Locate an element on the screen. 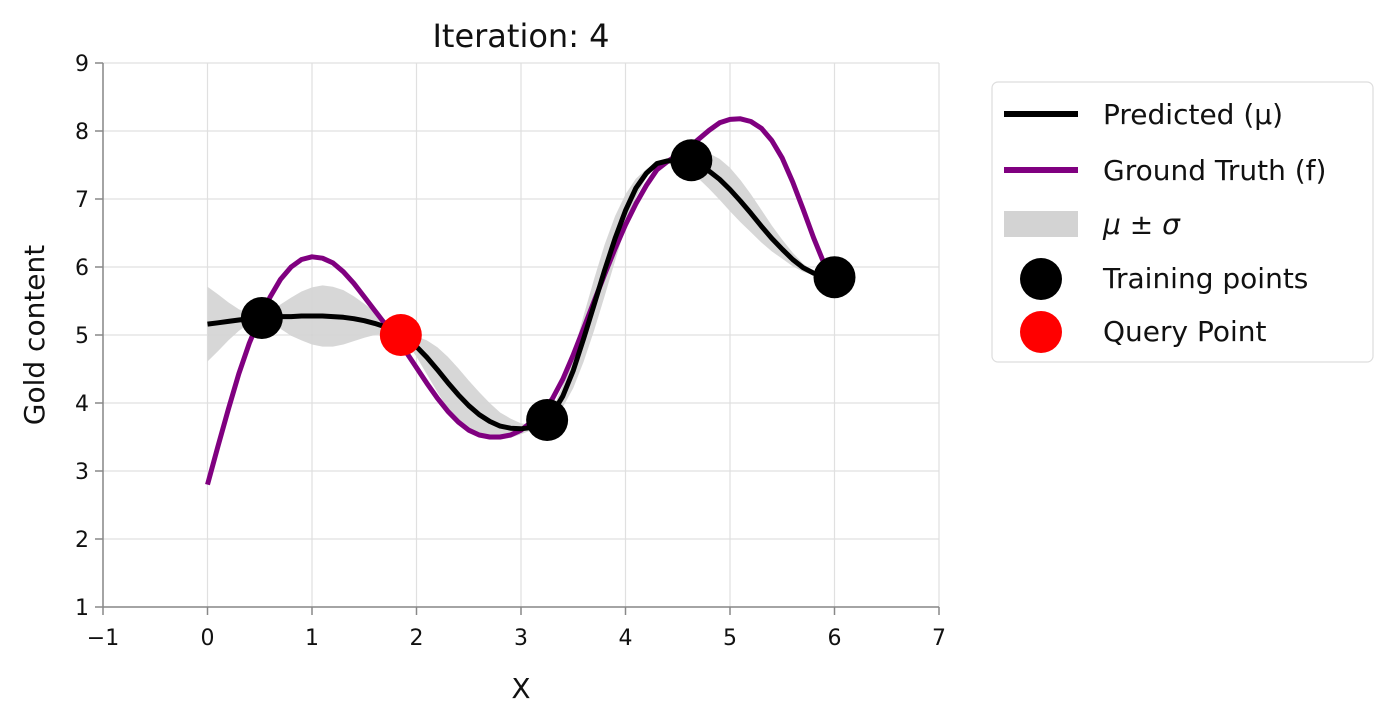 Image resolution: width=1391 pixels, height=722 pixels. query-point is located at coordinates (400, 335).